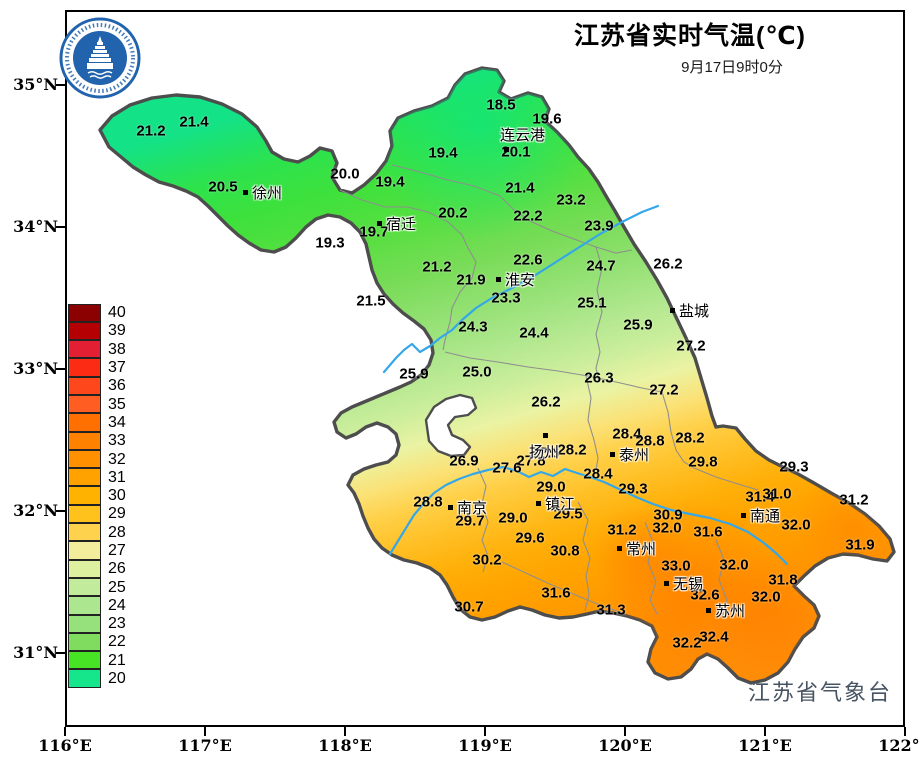 The height and width of the screenshot is (763, 920). What do you see at coordinates (854, 500) in the screenshot?
I see `temp-reading: 31.2` at bounding box center [854, 500].